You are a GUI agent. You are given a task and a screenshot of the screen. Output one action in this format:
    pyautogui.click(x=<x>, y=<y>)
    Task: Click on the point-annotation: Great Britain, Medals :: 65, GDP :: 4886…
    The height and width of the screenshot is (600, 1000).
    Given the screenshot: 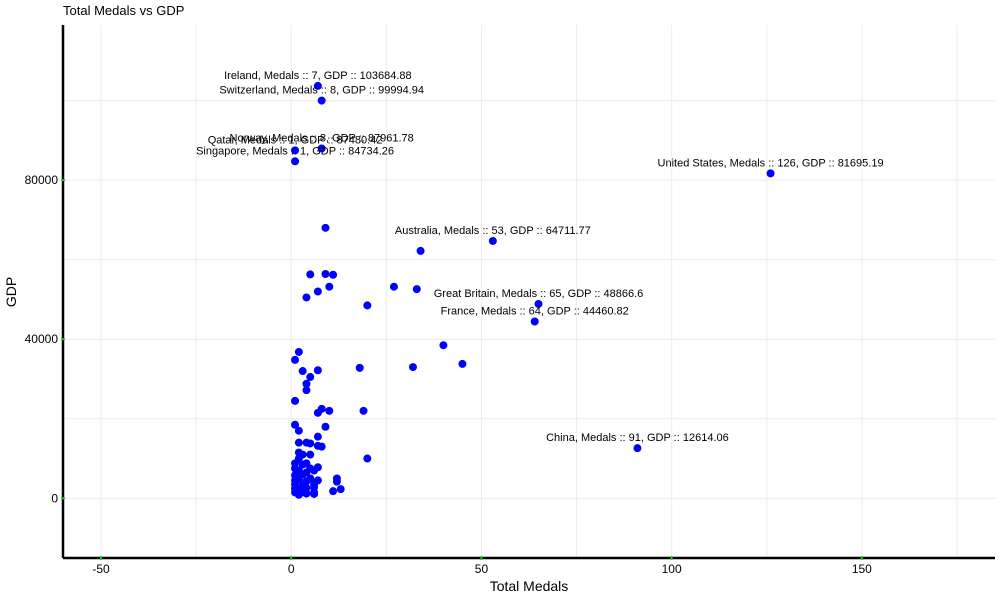 What is the action you would take?
    pyautogui.click(x=539, y=294)
    